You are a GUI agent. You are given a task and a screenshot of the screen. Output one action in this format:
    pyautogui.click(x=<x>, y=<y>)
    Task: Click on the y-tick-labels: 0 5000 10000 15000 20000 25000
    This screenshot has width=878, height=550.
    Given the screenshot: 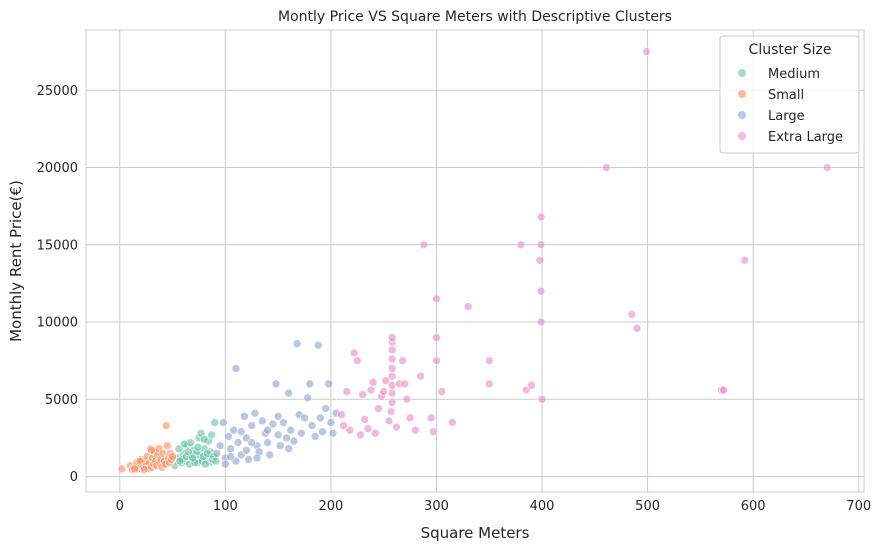 What is the action you would take?
    pyautogui.click(x=57, y=284)
    